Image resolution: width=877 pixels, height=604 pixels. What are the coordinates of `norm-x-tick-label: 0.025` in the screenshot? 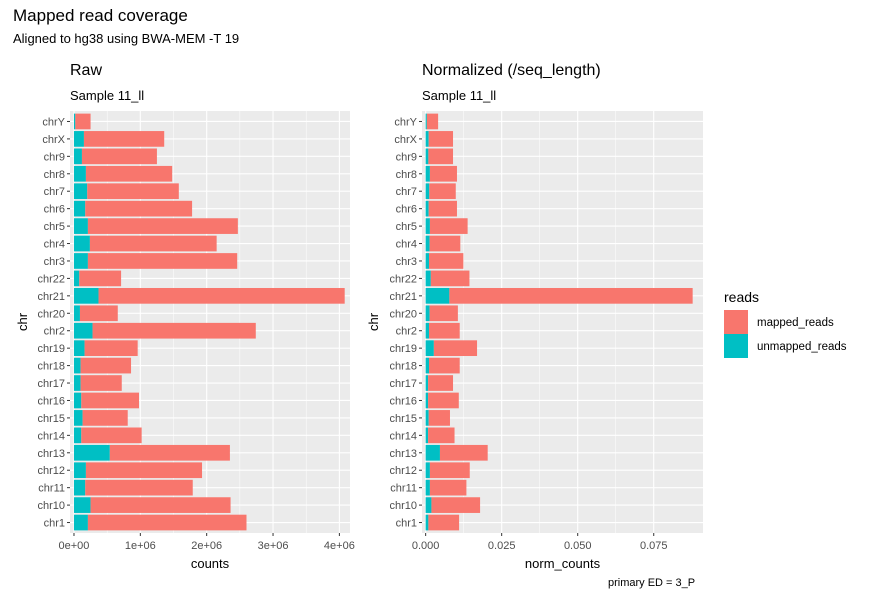 It's located at (502, 546).